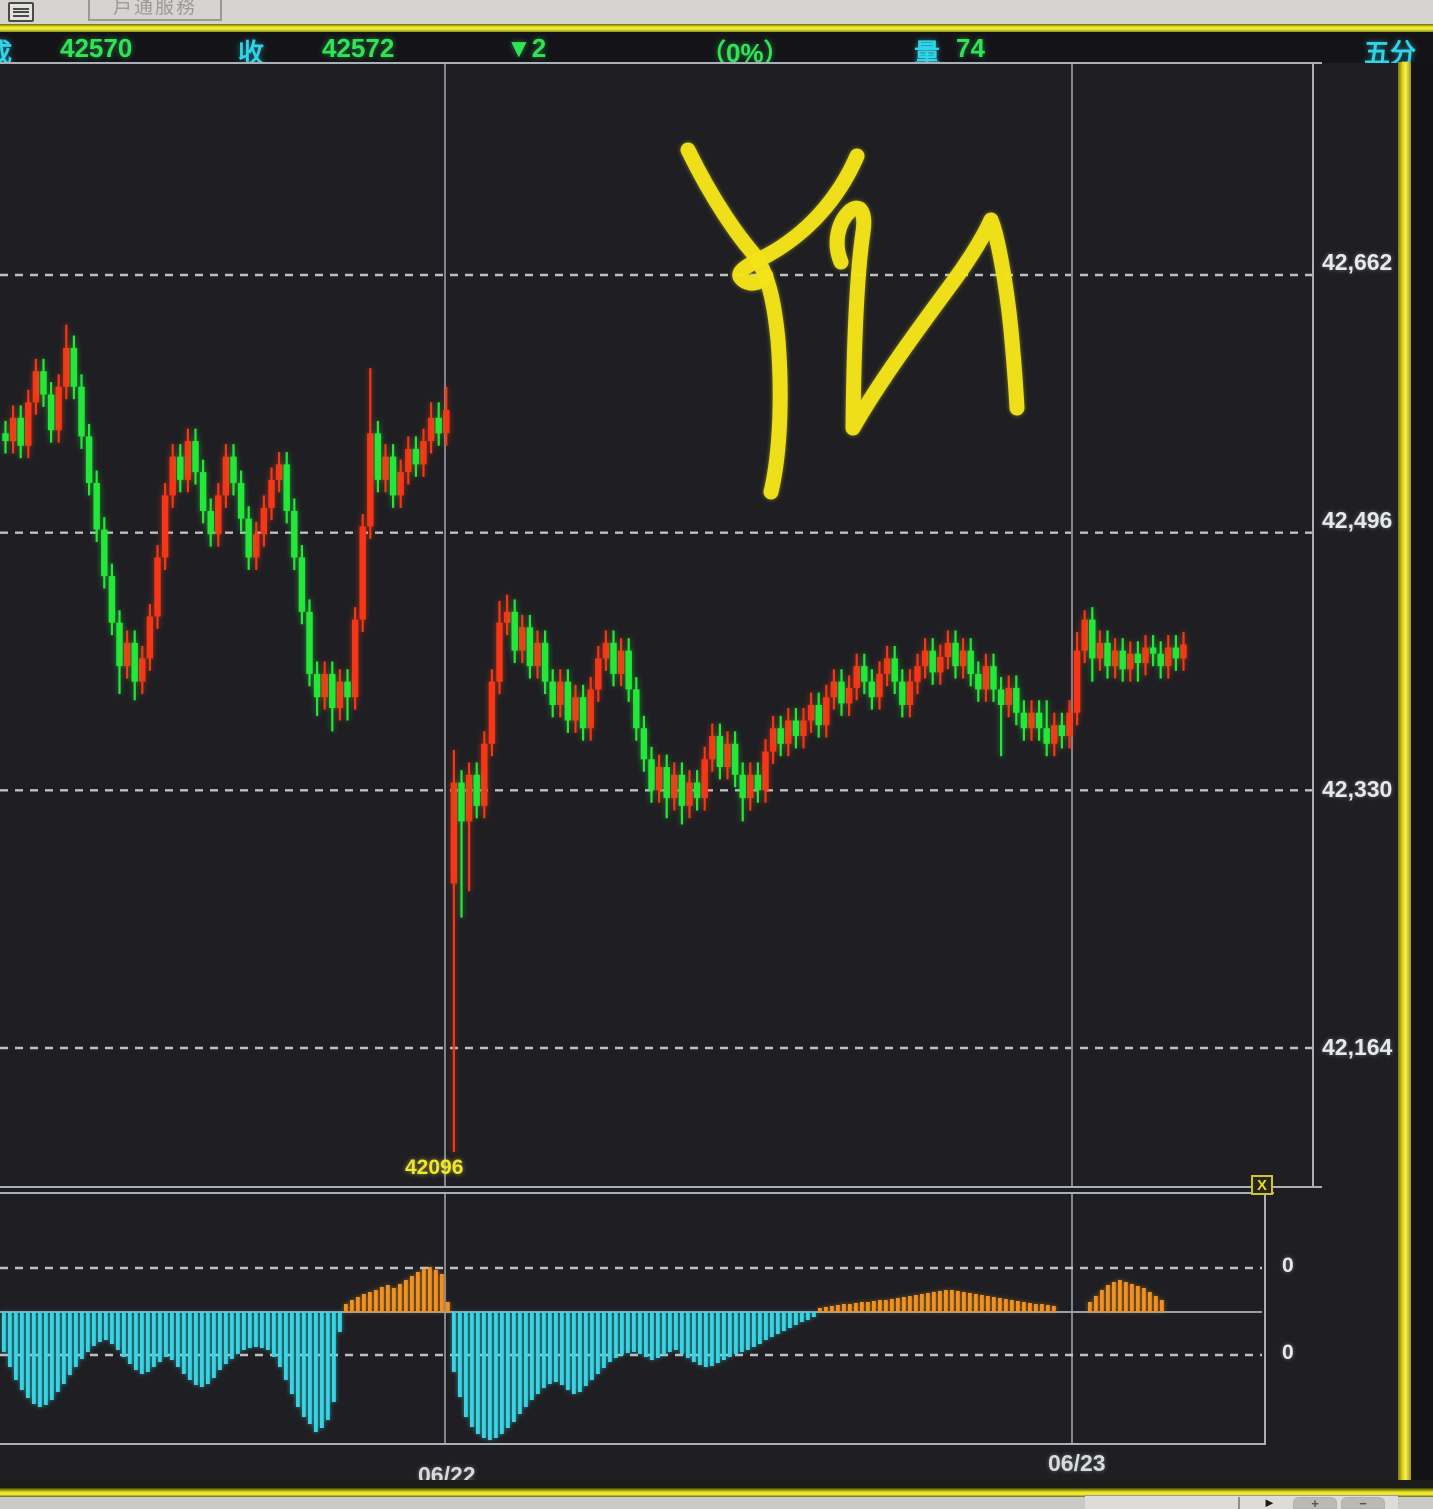 Image resolution: width=1433 pixels, height=1509 pixels. What do you see at coordinates (716, 1503) in the screenshot?
I see `bottom-scrollbar` at bounding box center [716, 1503].